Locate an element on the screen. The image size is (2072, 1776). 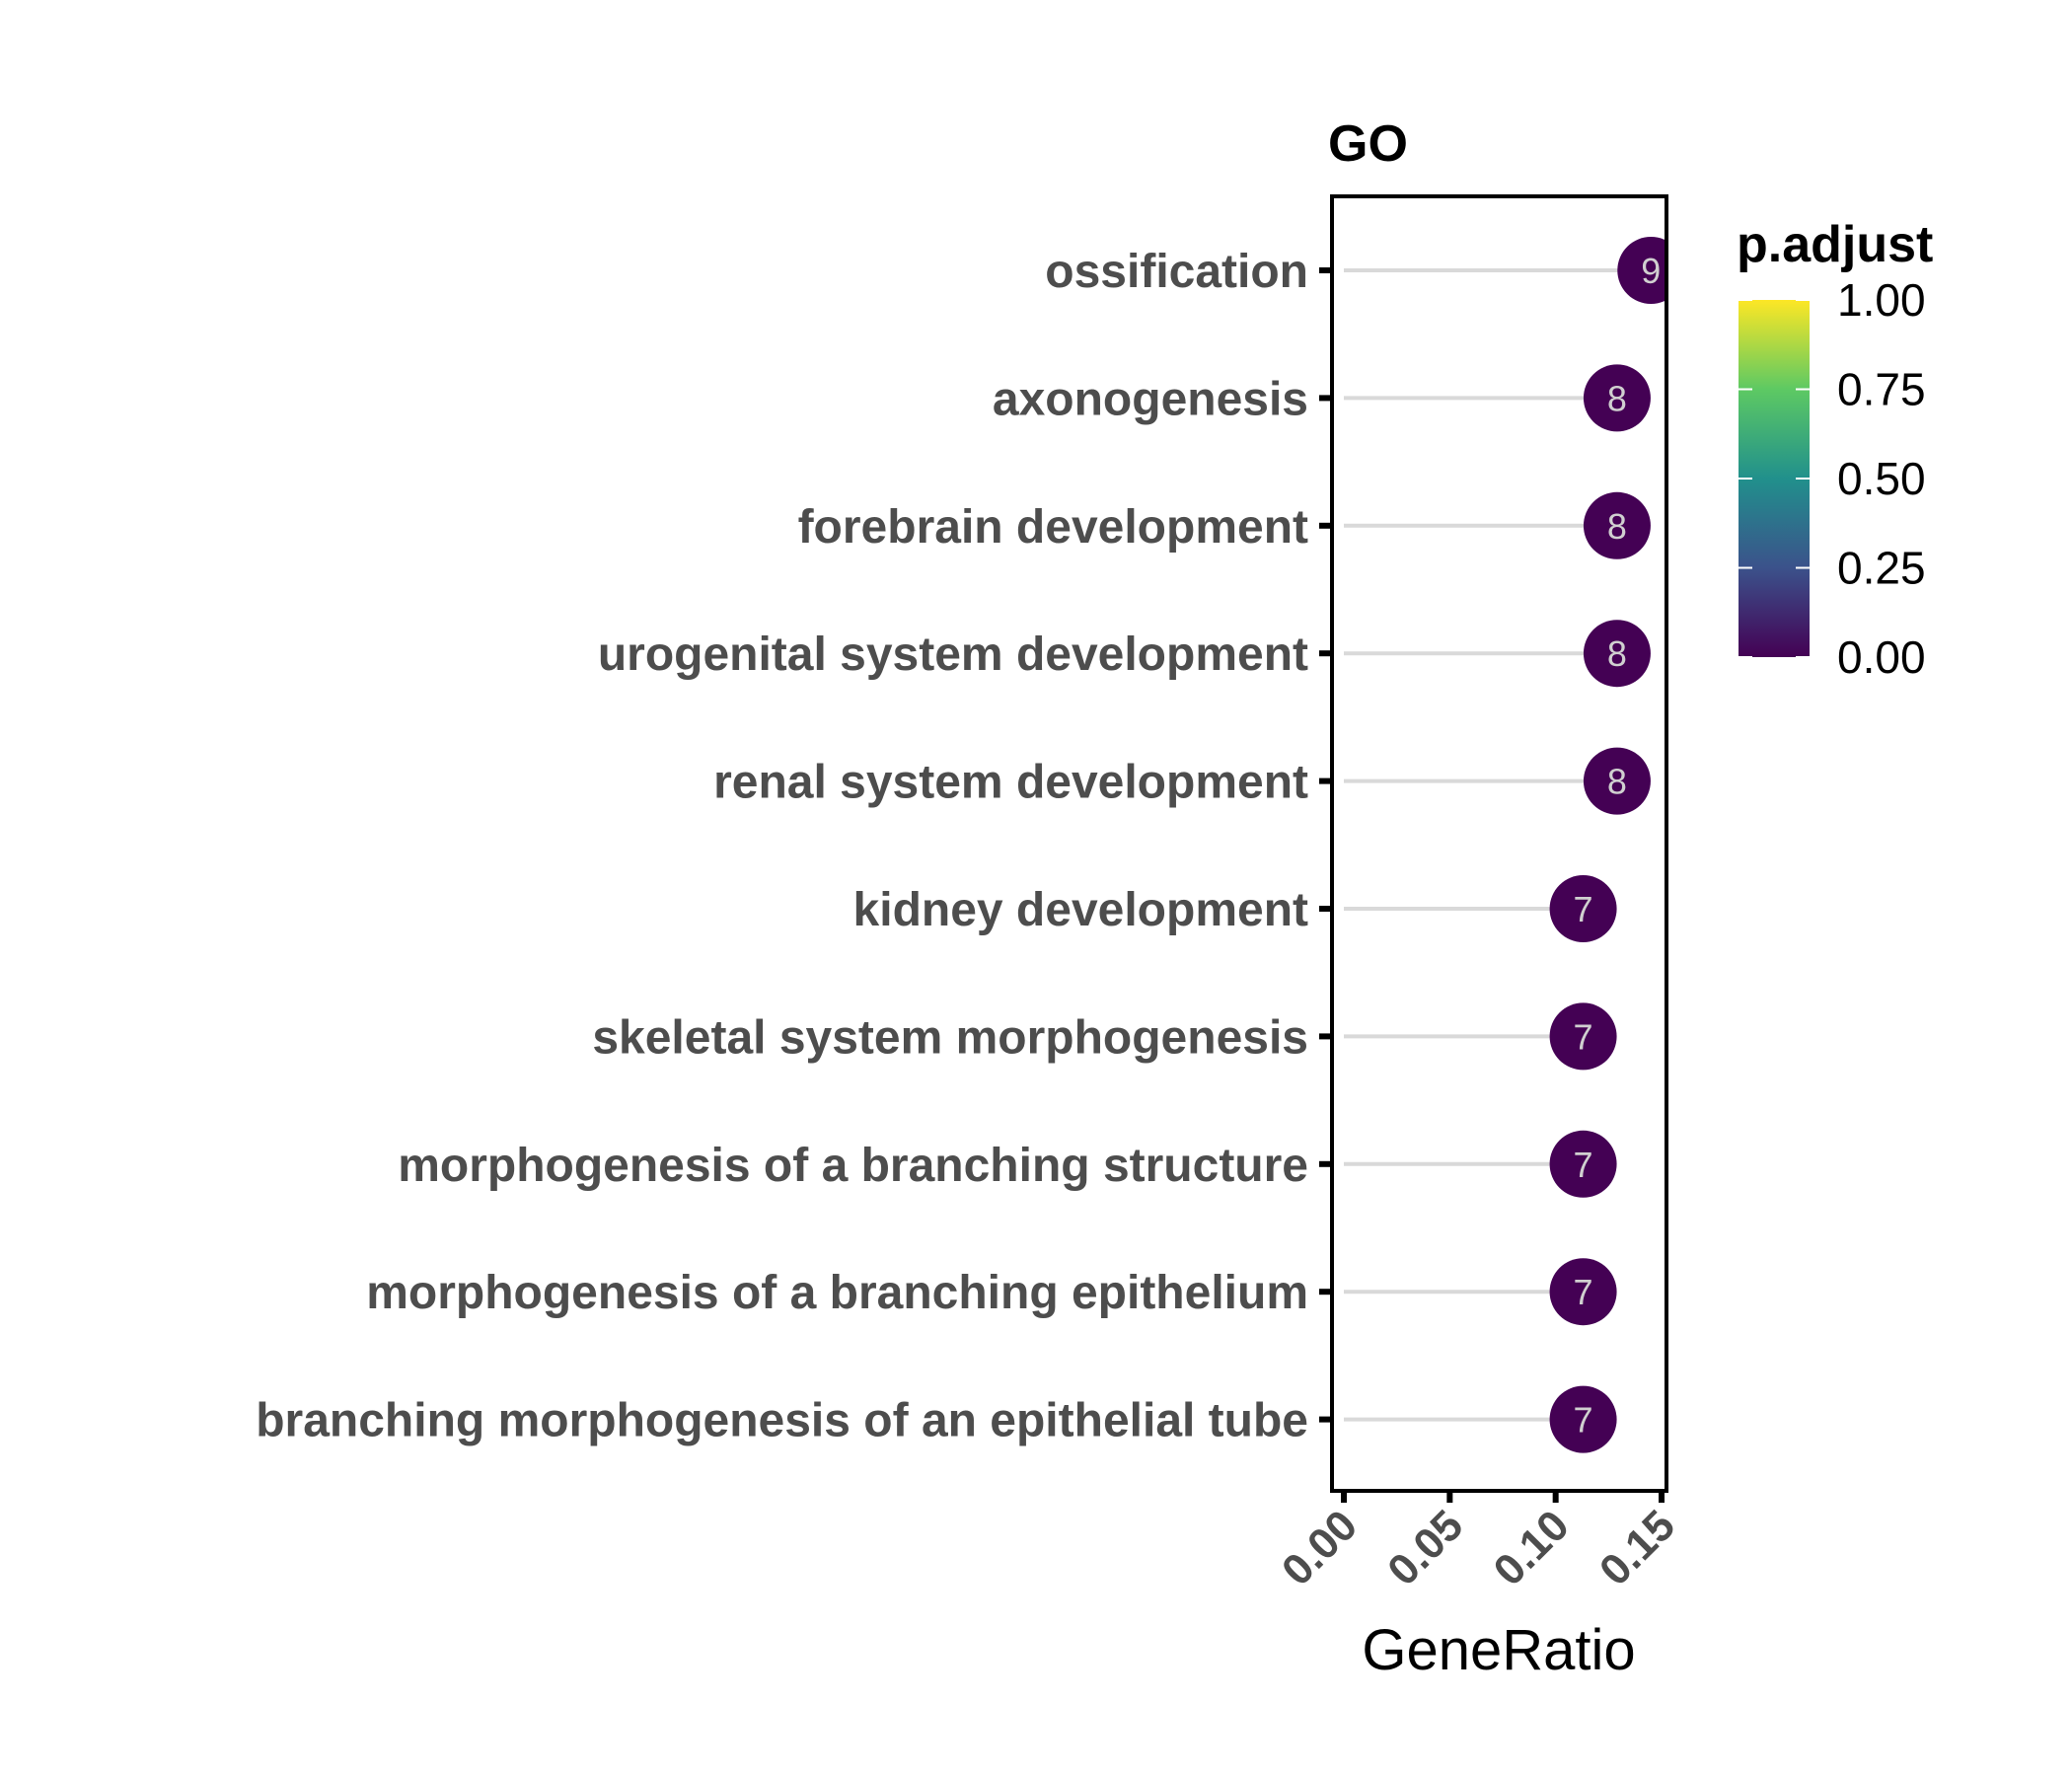
lollipop-stems is located at coordinates (1498, 845).